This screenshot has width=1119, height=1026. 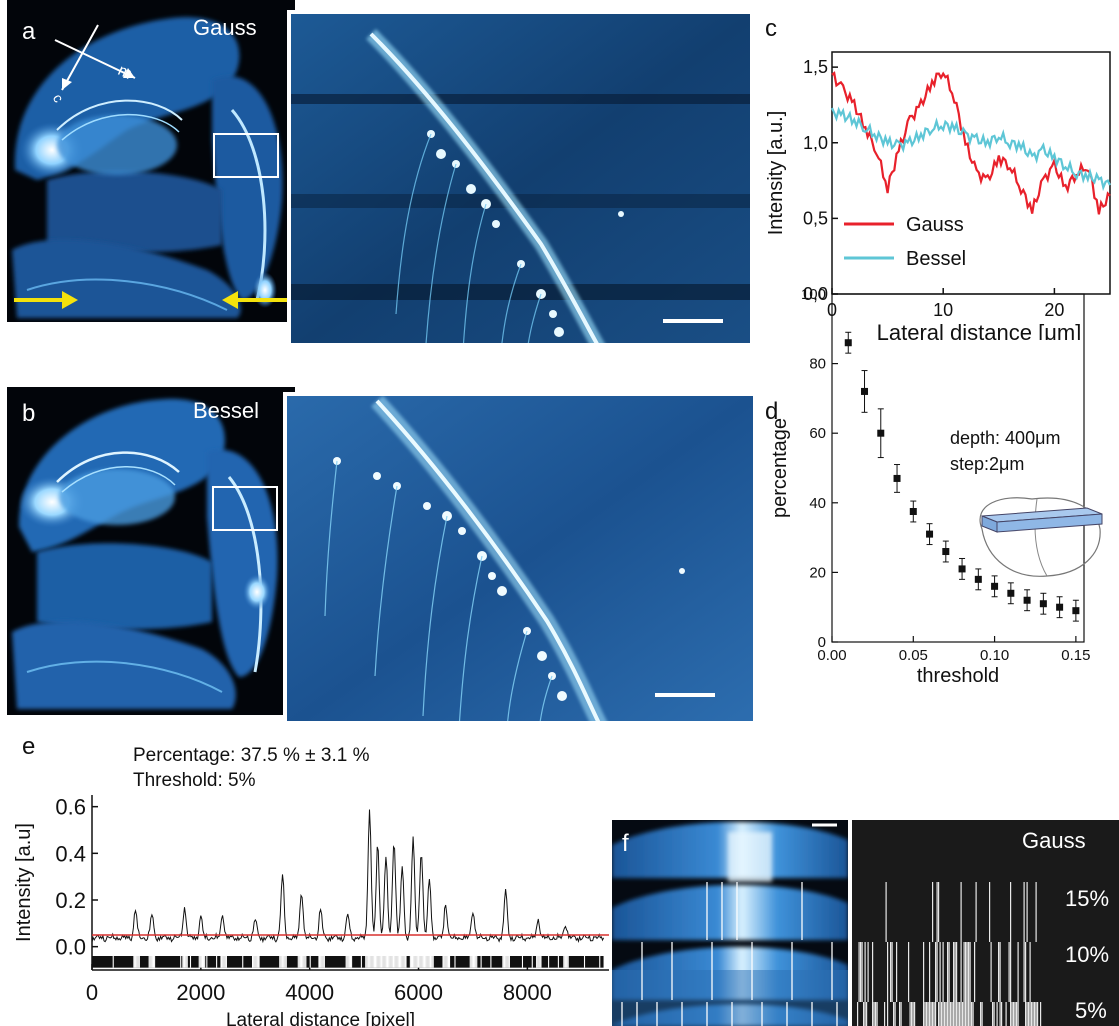 What do you see at coordinates (822, 642) in the screenshot?
I see `y-tick-label: 0` at bounding box center [822, 642].